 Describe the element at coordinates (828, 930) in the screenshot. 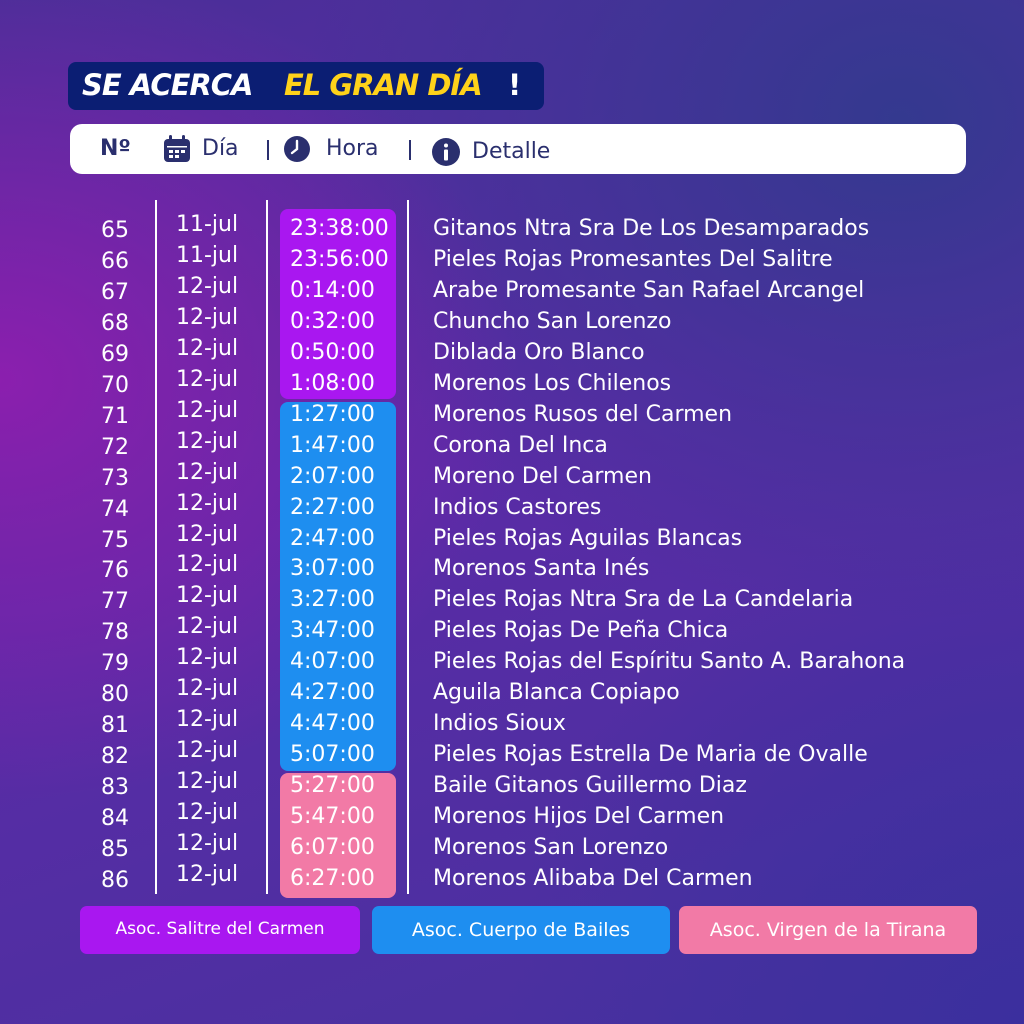

I see `legend-tirana: Asoc. Virgen de la Tirana` at that location.